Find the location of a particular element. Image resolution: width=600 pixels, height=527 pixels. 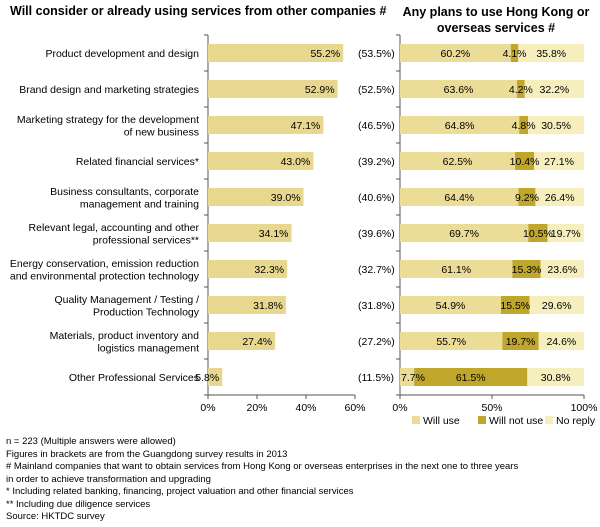

no-reply-value-label: 32.2% is located at coordinates (554, 90).